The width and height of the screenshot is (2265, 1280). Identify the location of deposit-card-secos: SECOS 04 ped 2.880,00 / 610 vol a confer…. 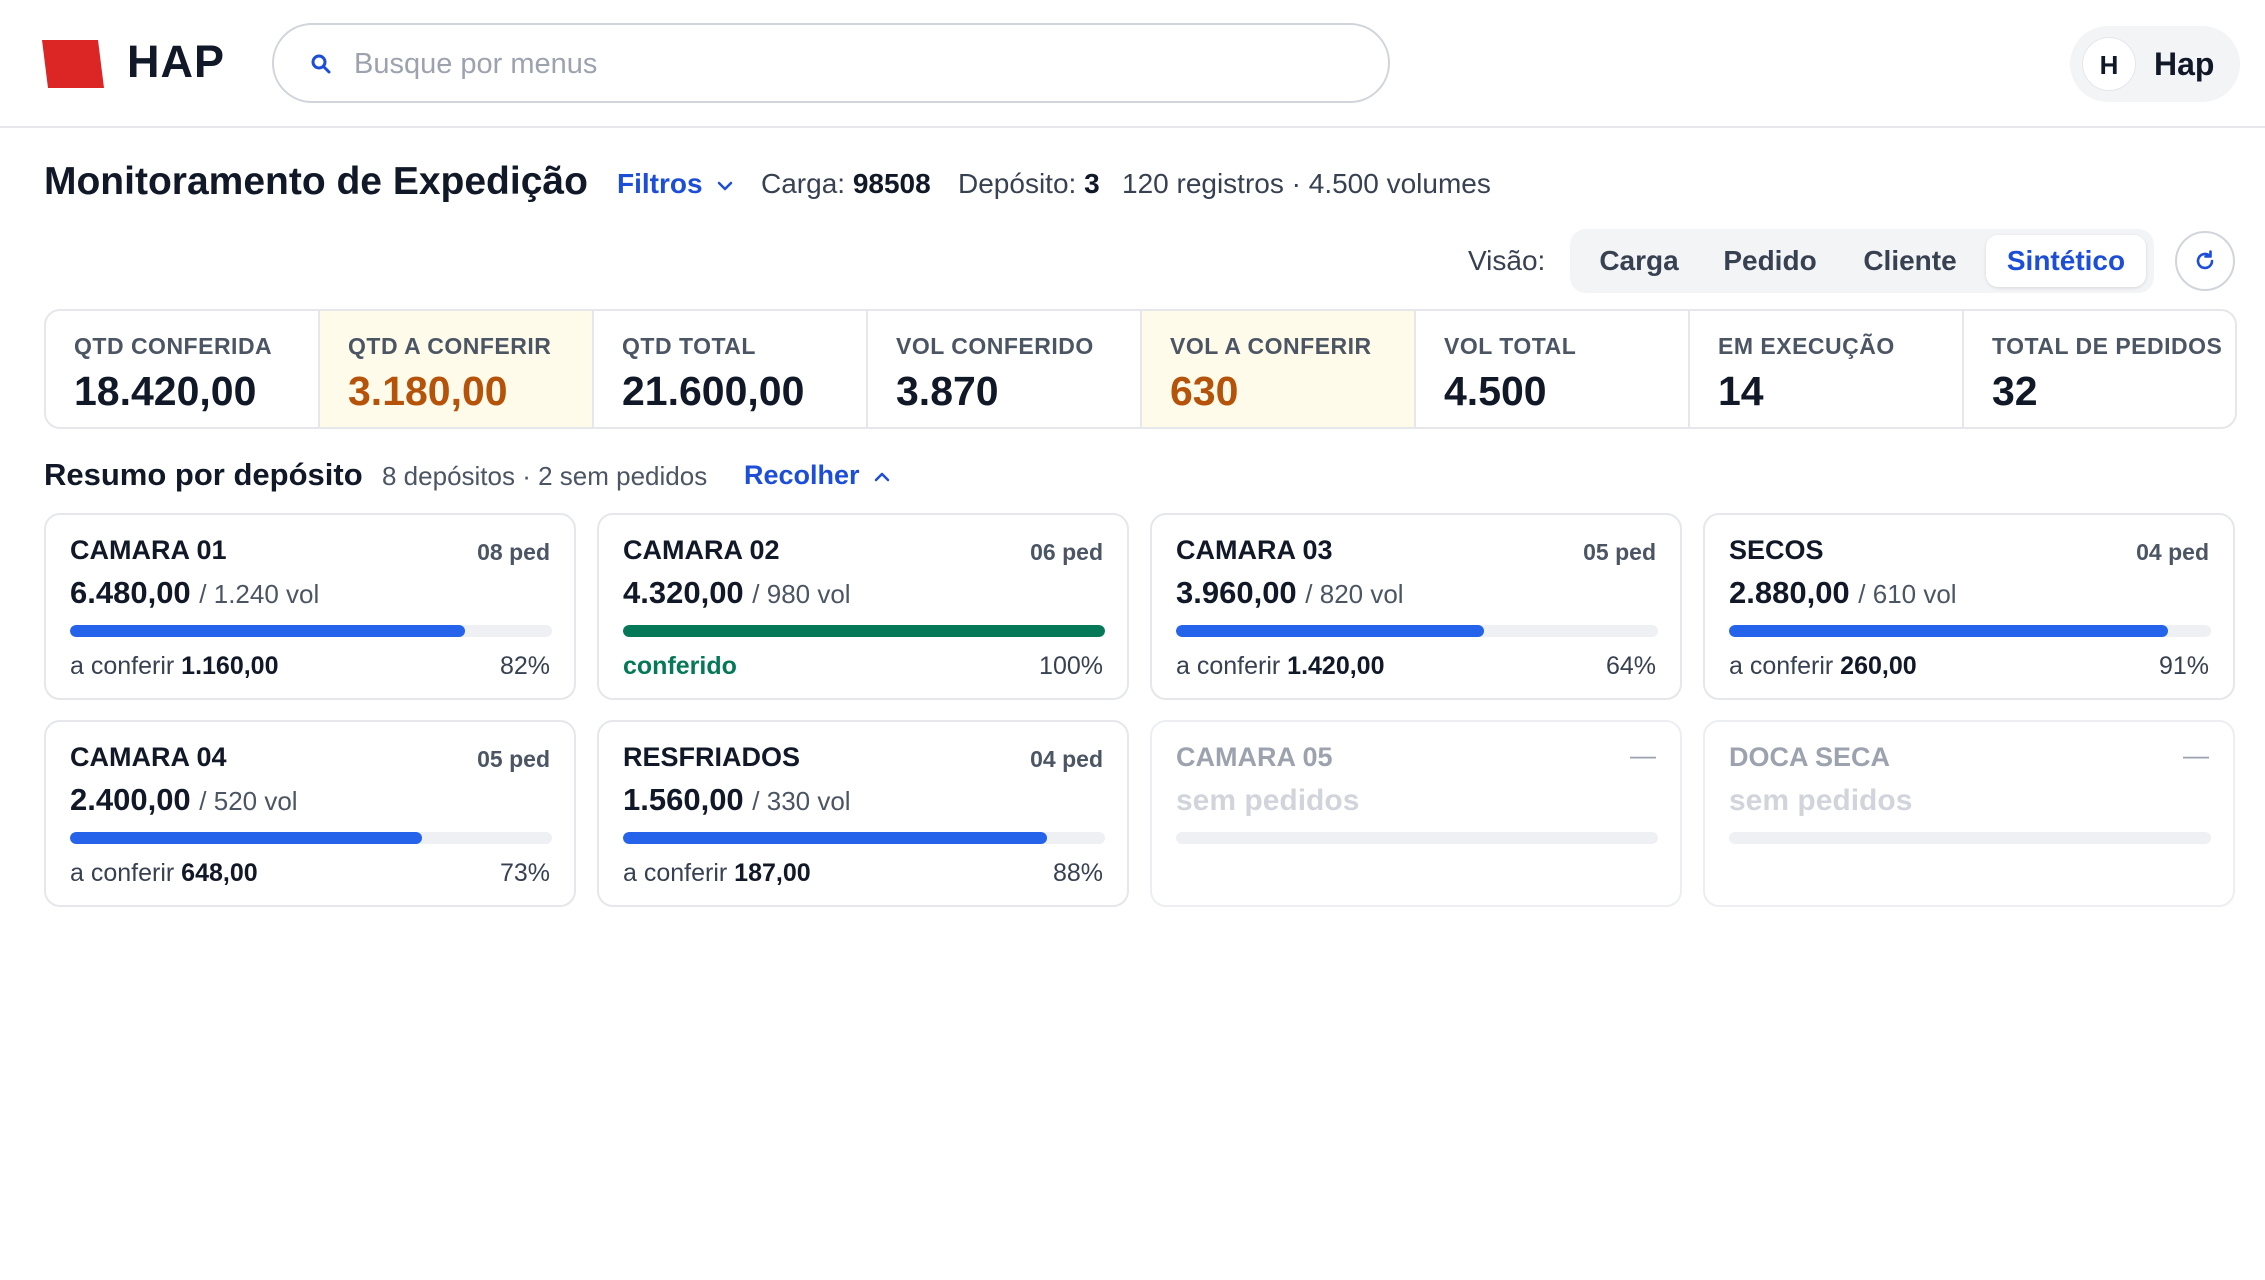
(1969, 606).